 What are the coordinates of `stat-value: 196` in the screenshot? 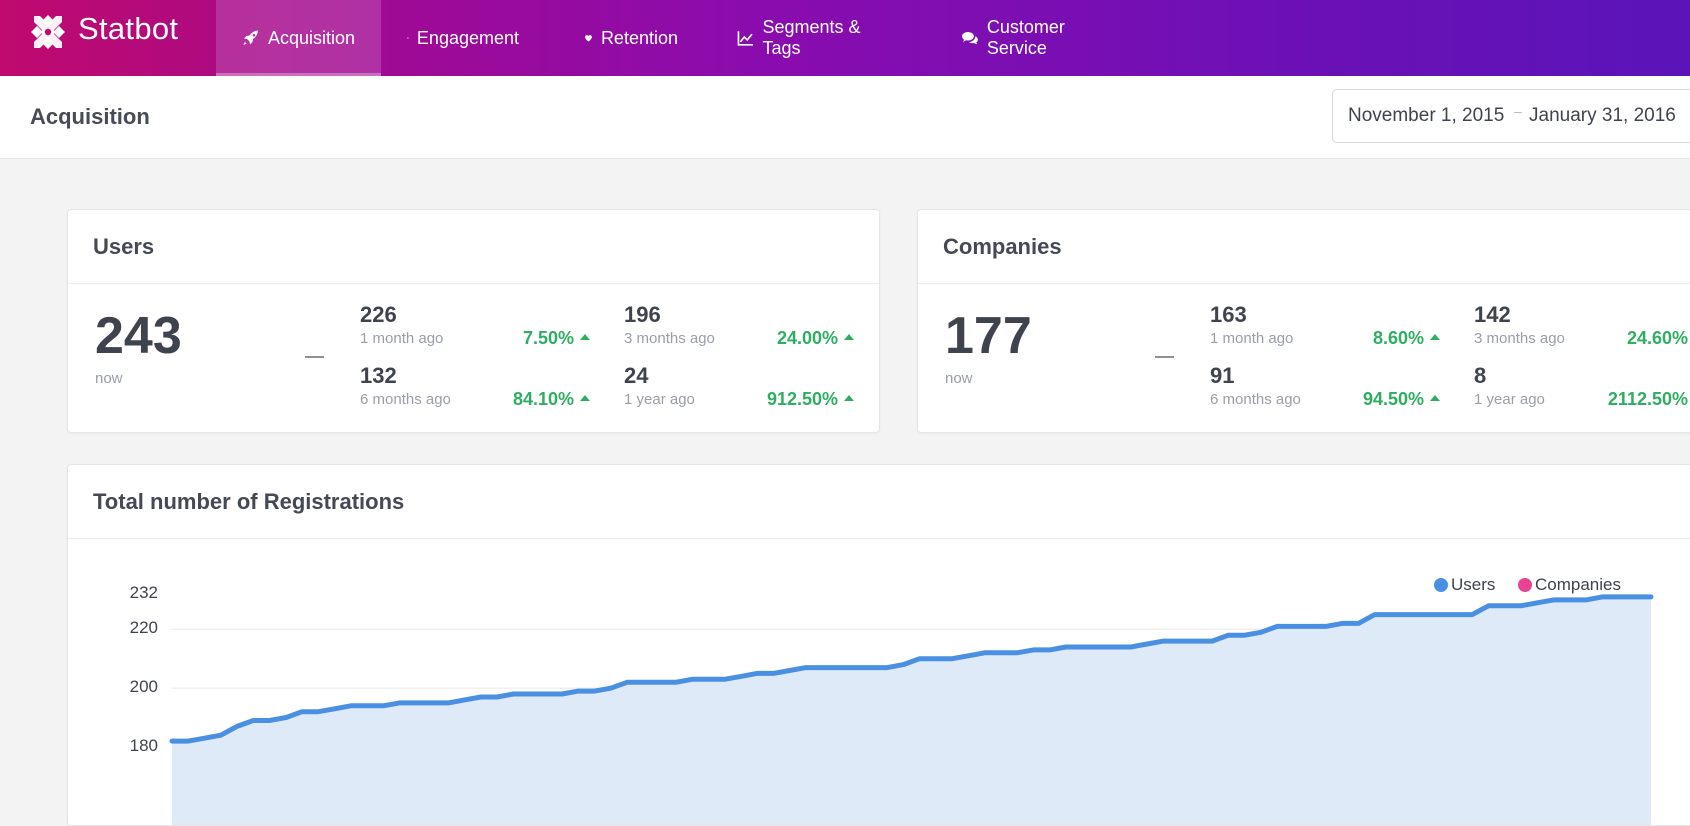 It's located at (642, 314).